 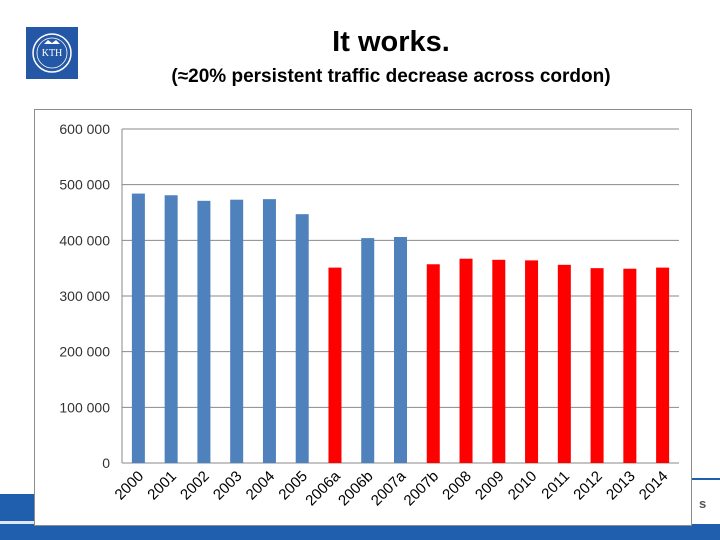 What do you see at coordinates (84, 352) in the screenshot?
I see `y-tick-label: 200 000` at bounding box center [84, 352].